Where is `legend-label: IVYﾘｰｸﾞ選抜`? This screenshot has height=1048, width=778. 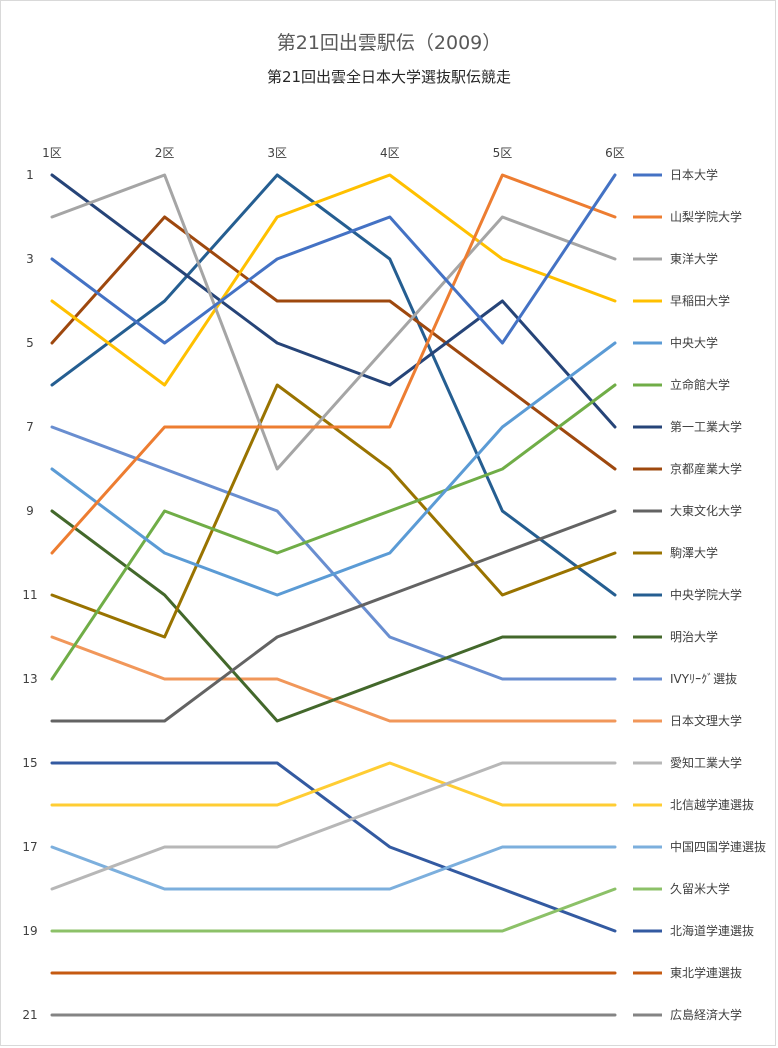 legend-label: IVYﾘｰｸﾞ選抜 is located at coordinates (703, 679).